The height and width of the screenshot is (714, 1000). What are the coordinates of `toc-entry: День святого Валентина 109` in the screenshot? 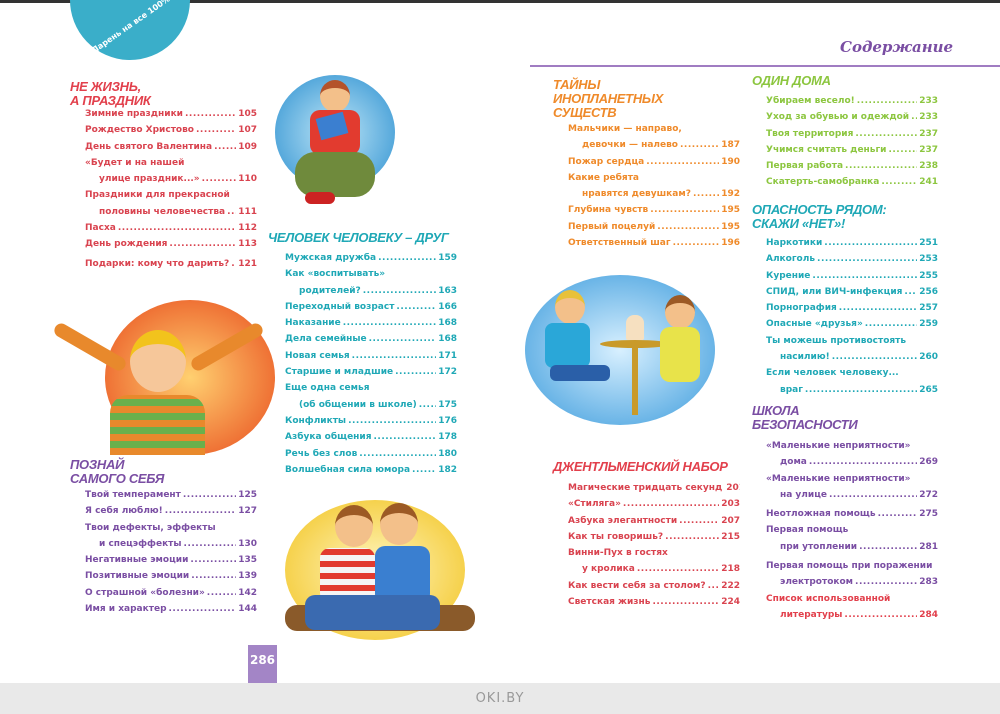 It's located at (171, 147).